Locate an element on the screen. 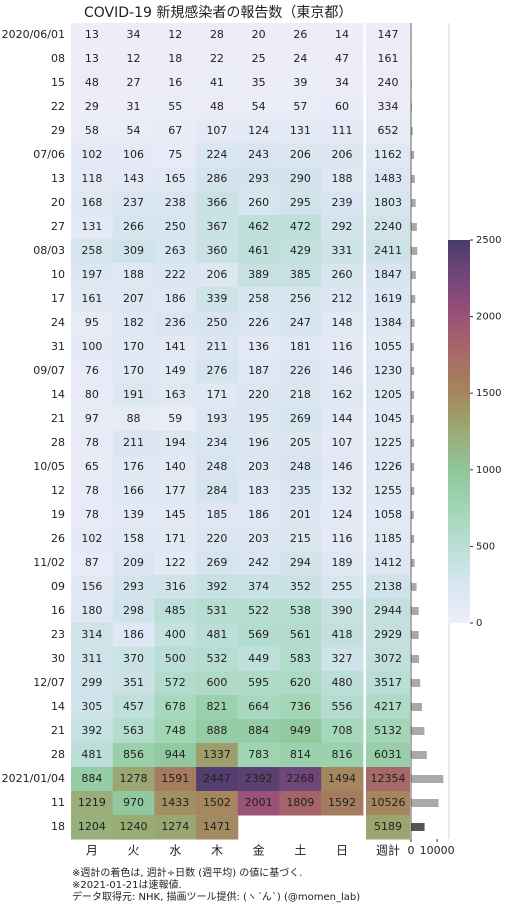 The height and width of the screenshot is (908, 506). cell-label: 100 is located at coordinates (91, 346).